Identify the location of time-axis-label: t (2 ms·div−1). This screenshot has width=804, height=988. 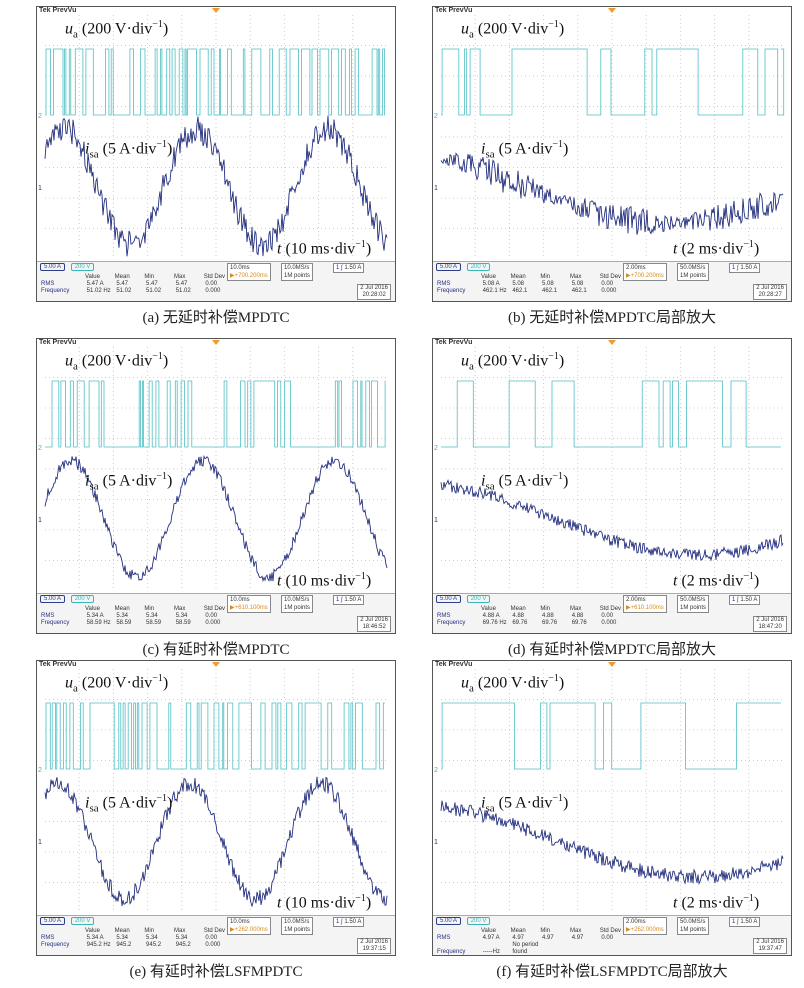
(716, 902).